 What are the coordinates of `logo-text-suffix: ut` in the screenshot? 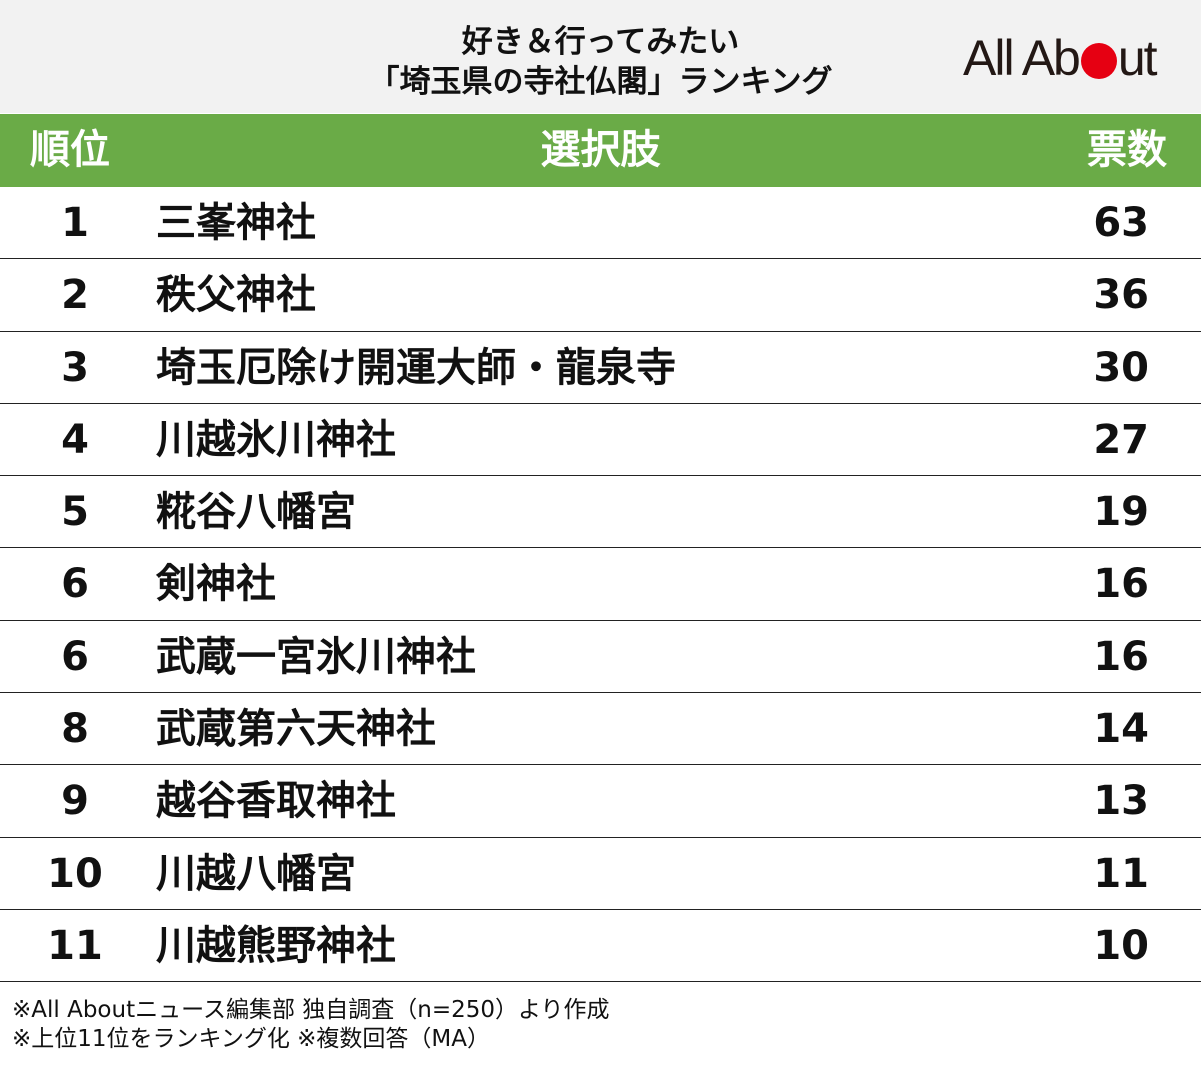 It's located at (1137, 58).